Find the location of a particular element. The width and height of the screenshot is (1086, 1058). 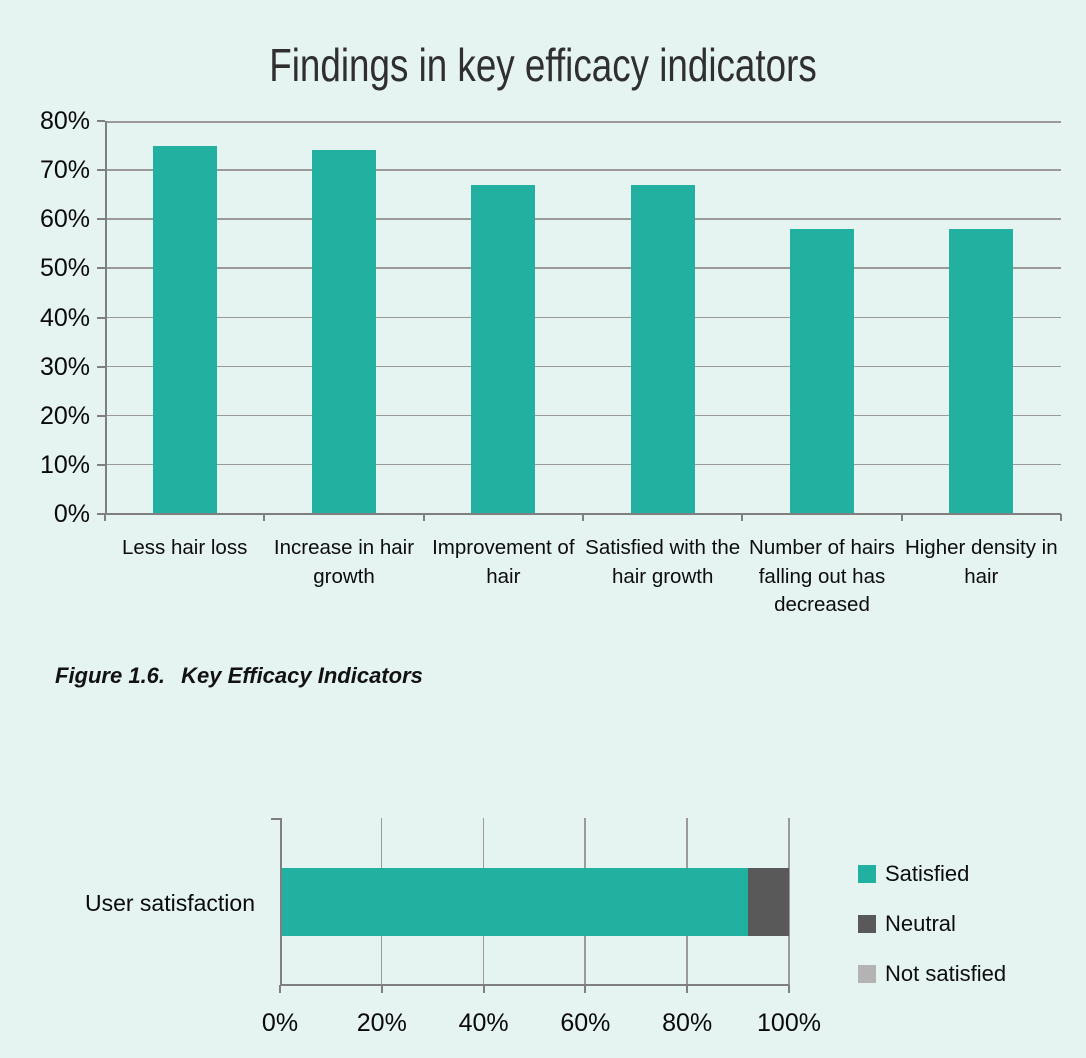

y-tick-label: 10% is located at coordinates (64, 464).